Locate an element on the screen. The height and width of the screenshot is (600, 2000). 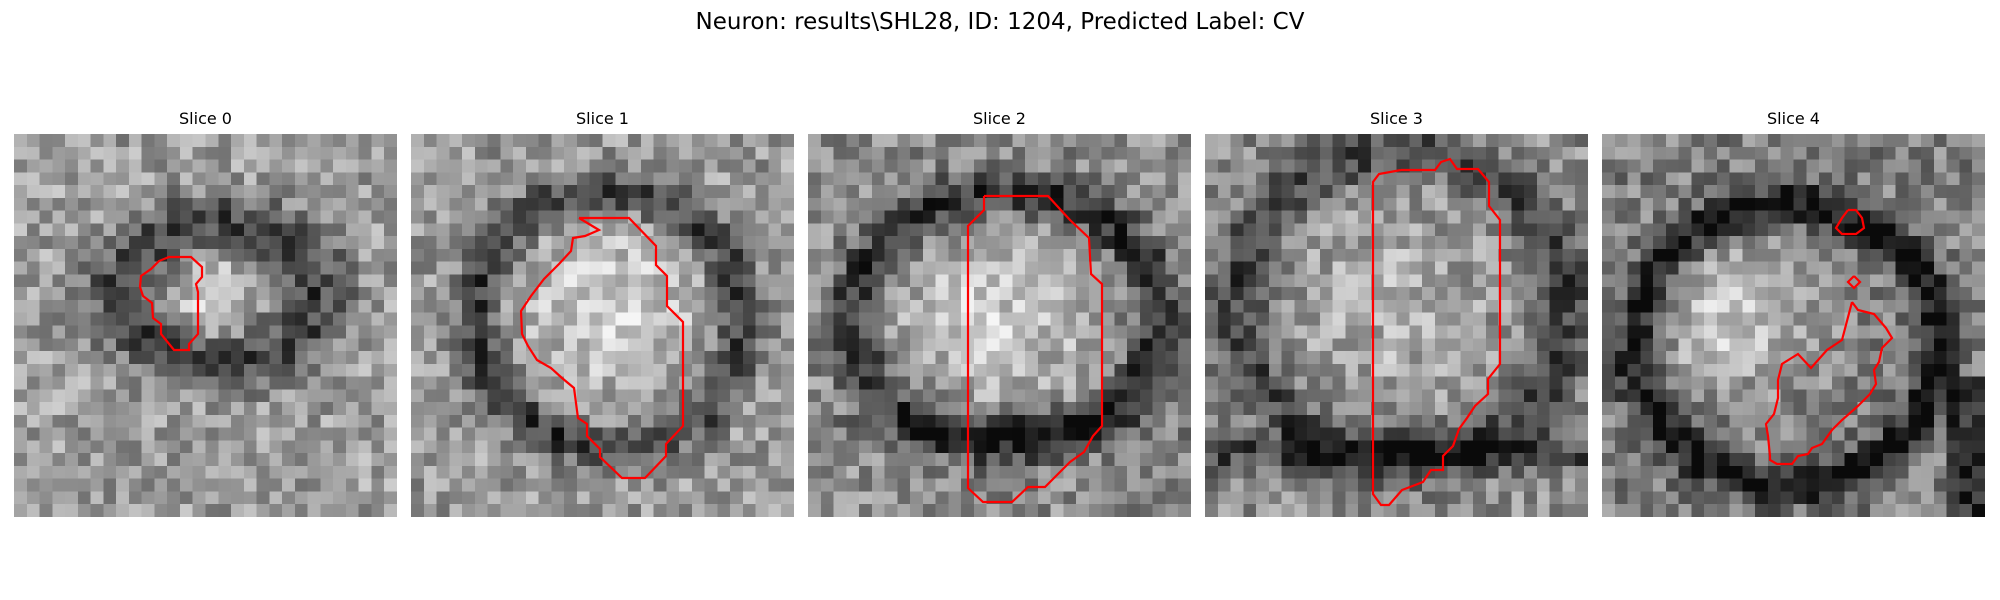
slice-3-panel is located at coordinates (1396, 325).